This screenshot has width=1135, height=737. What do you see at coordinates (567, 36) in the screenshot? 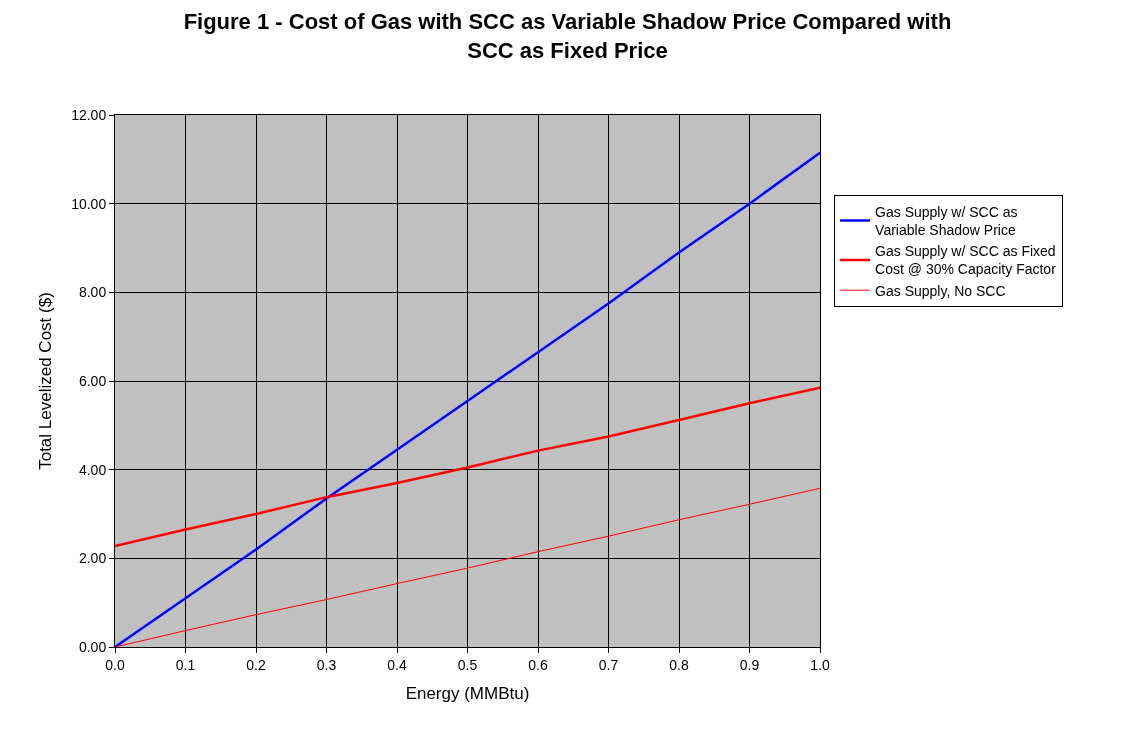
I see `chart-title: Figure 1 - Cost of Gas with SCC as Variable Shadow Price Compared with SCC as Fixed Price` at bounding box center [567, 36].